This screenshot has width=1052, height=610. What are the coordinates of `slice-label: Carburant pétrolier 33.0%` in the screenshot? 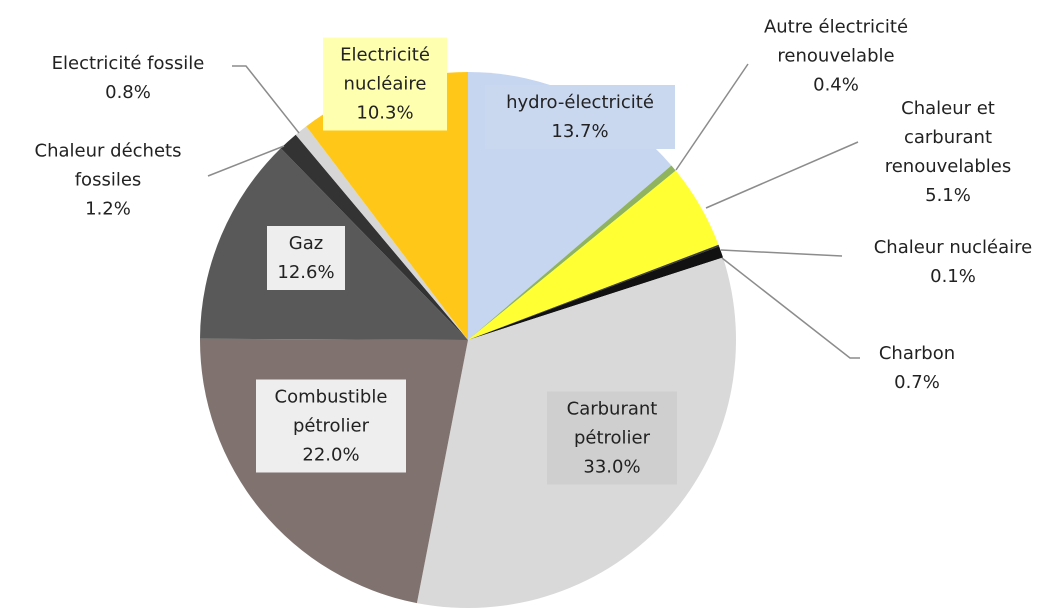 It's located at (612, 438).